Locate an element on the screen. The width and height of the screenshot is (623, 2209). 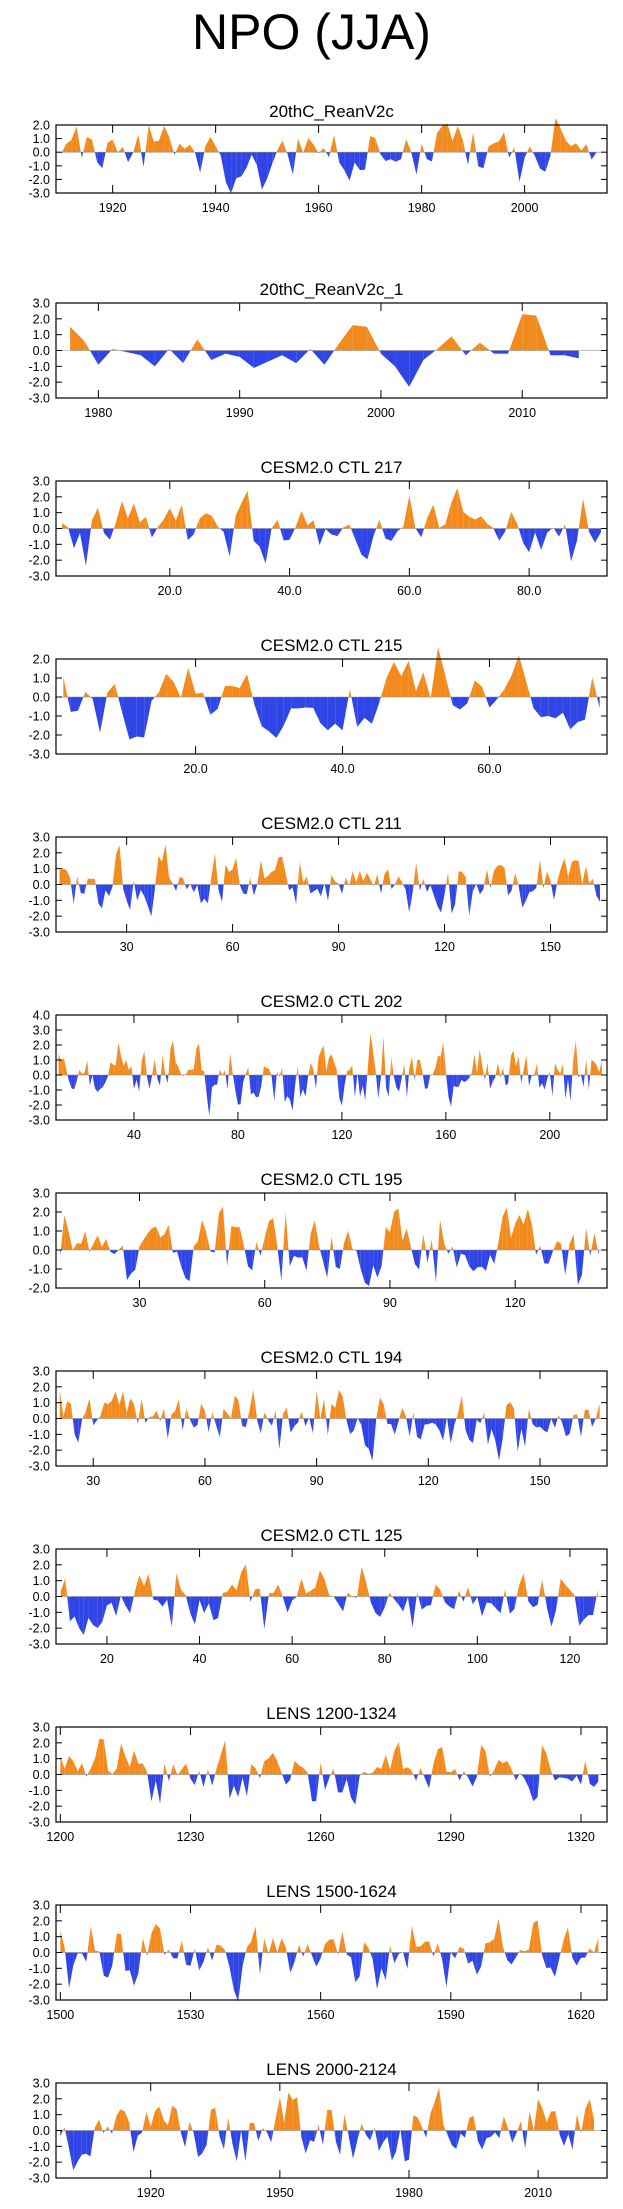
y-tick-label: -3.0 is located at coordinates (39, 399).